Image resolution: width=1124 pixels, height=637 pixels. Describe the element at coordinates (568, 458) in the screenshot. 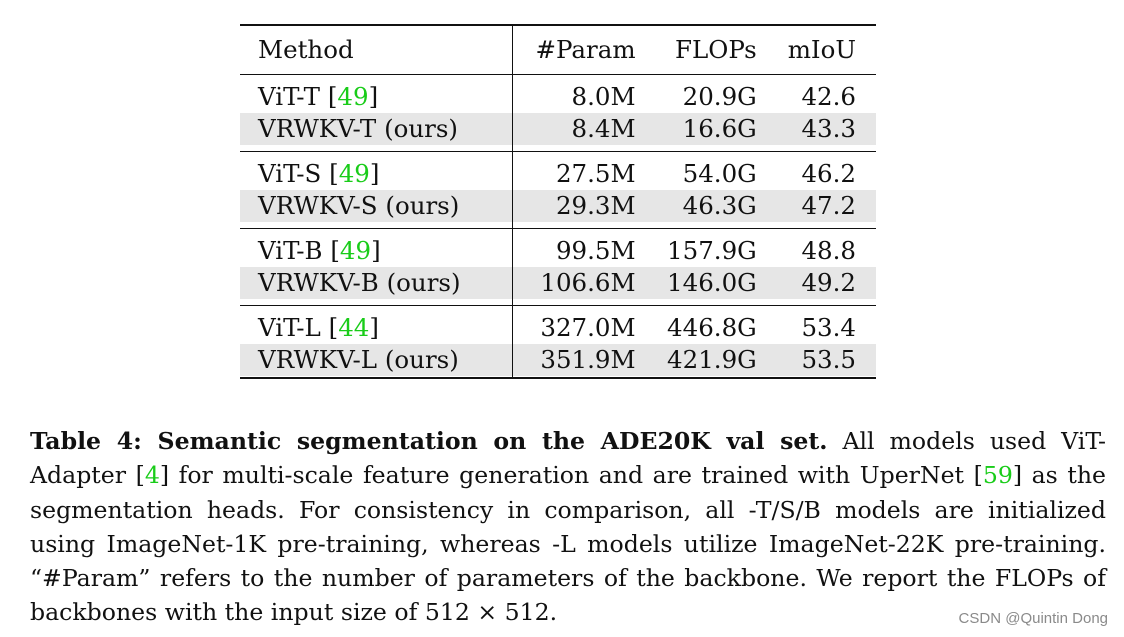

I see `caption-text-1: All models used ViT-Adapter [` at that location.